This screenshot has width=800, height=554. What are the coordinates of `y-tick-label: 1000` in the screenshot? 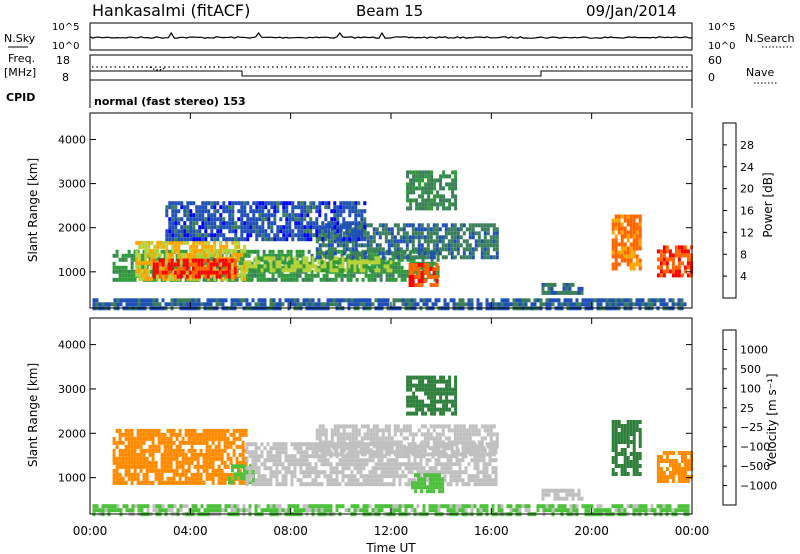 It's located at (72, 272).